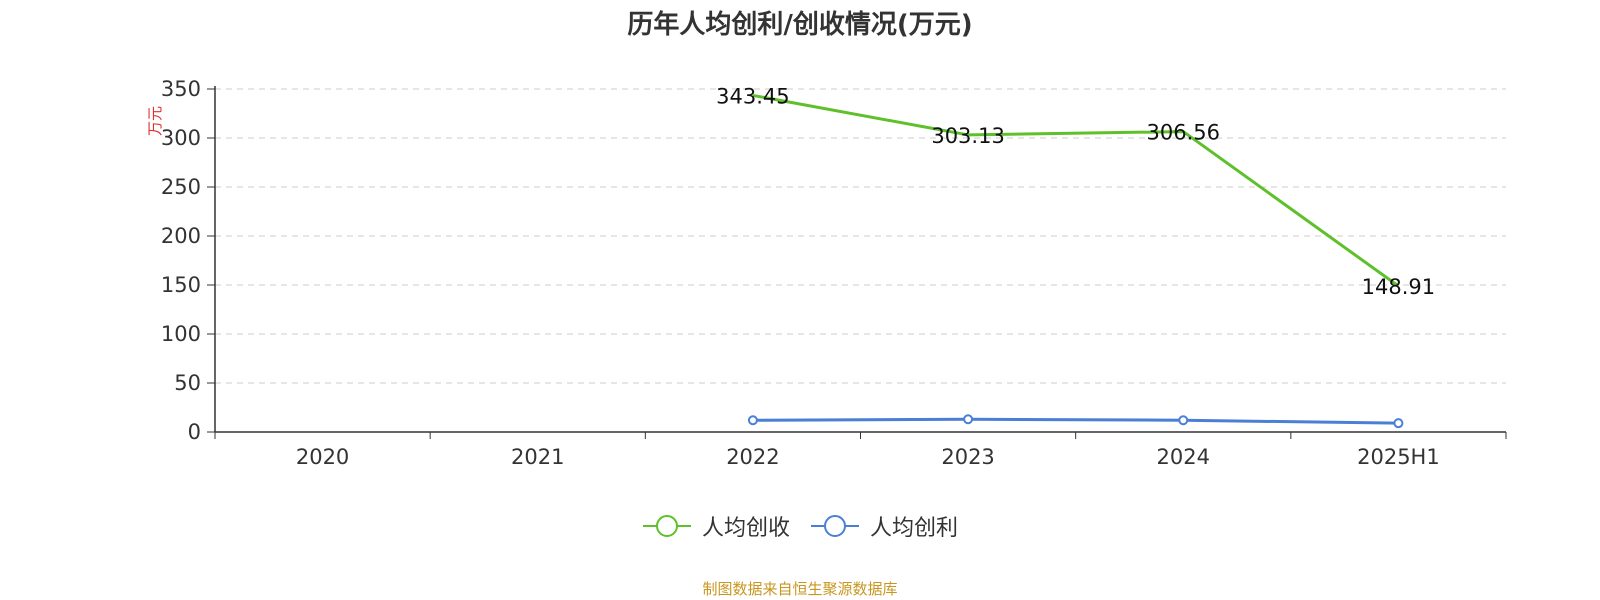  What do you see at coordinates (1183, 133) in the screenshot?
I see `data-label: 306.56` at bounding box center [1183, 133].